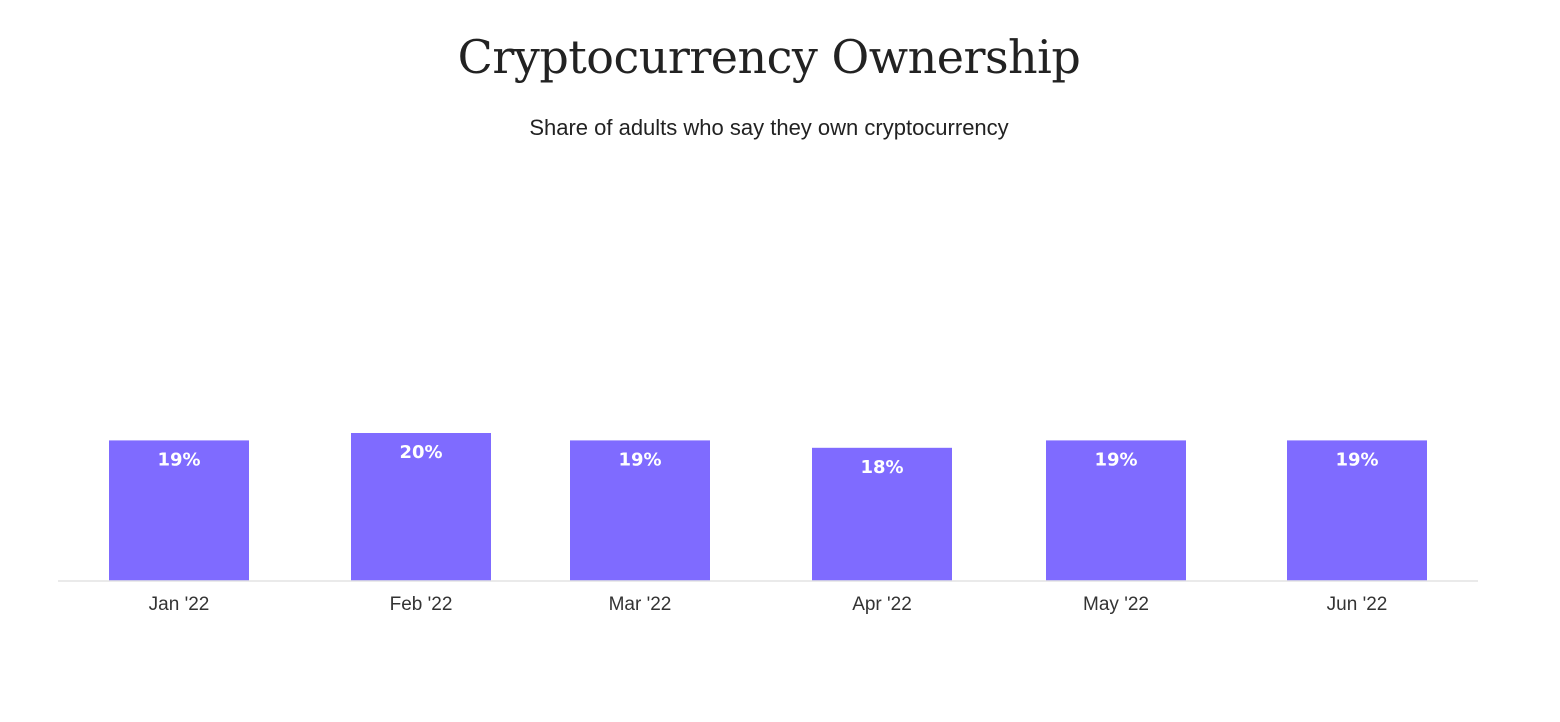 The height and width of the screenshot is (722, 1560). I want to click on bar-value-label: 18%, so click(881, 467).